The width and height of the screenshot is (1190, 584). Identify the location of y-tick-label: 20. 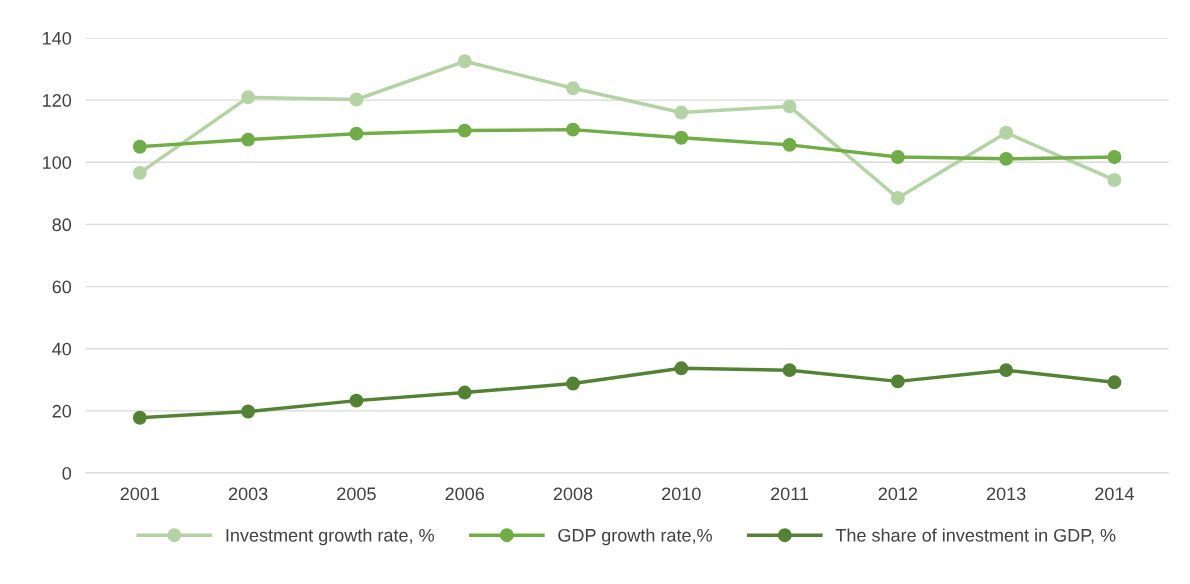
(62, 411).